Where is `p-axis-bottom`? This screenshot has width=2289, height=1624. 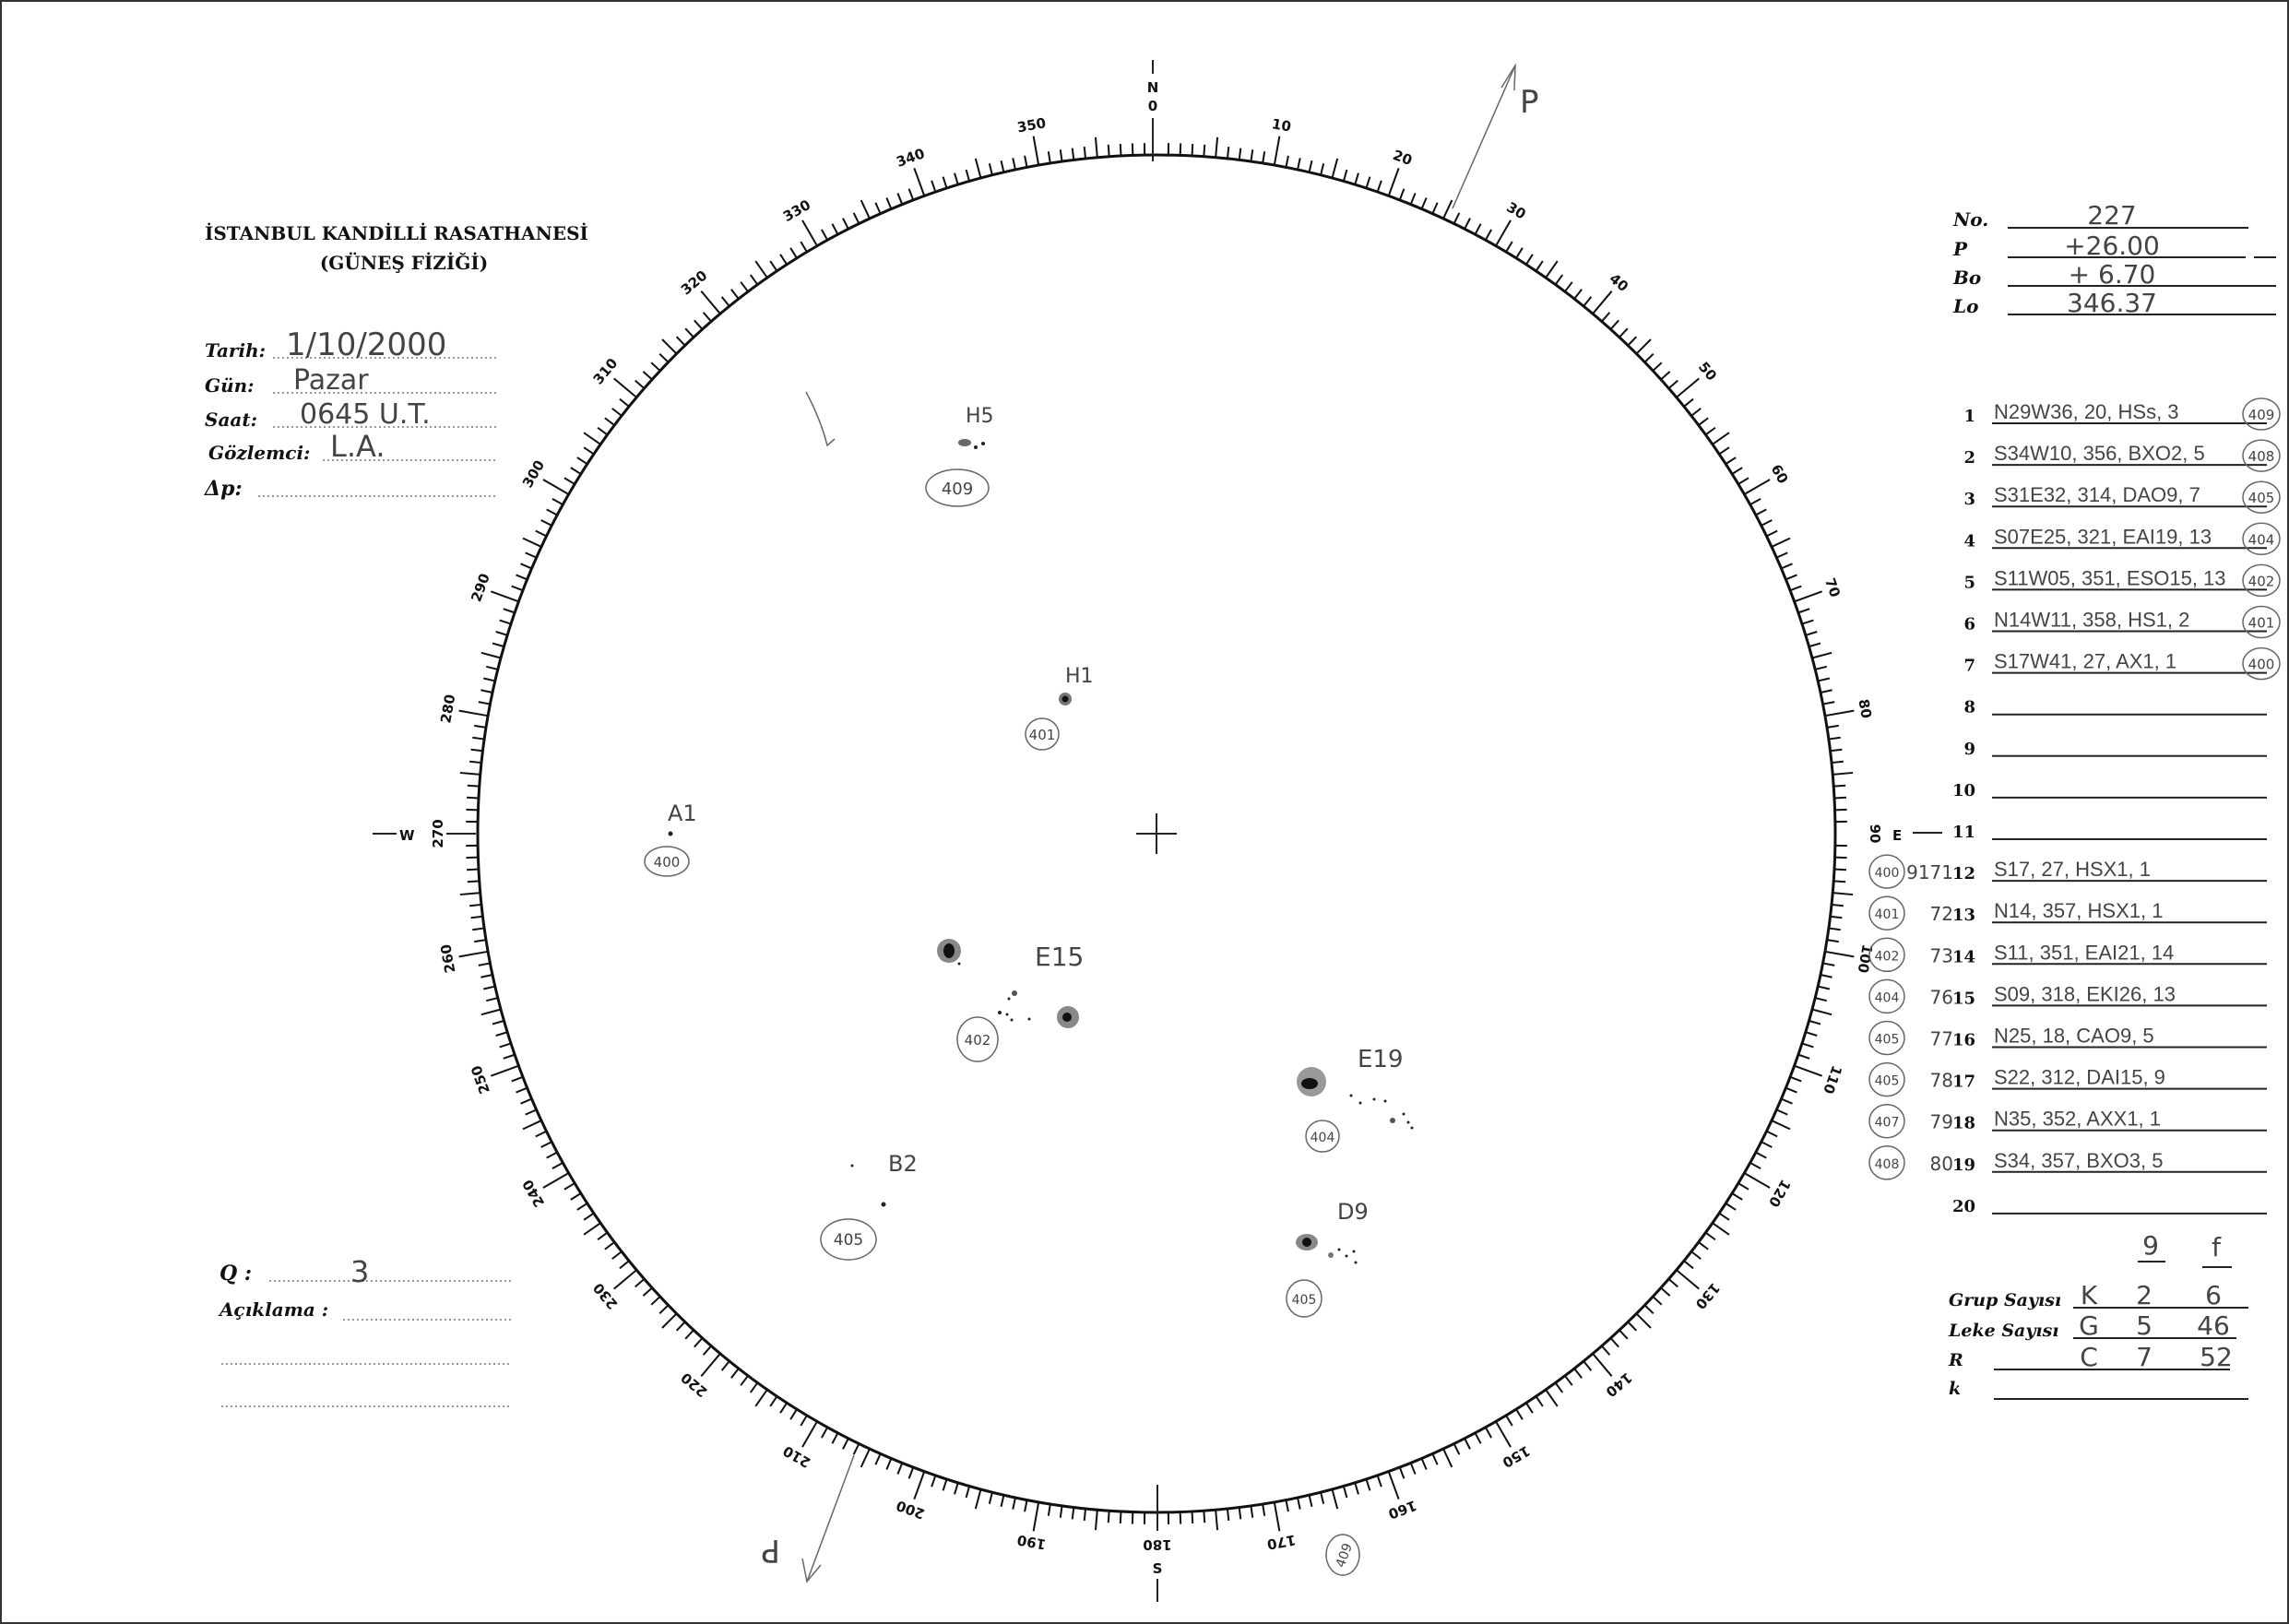
p-axis-bottom is located at coordinates (831, 1518).